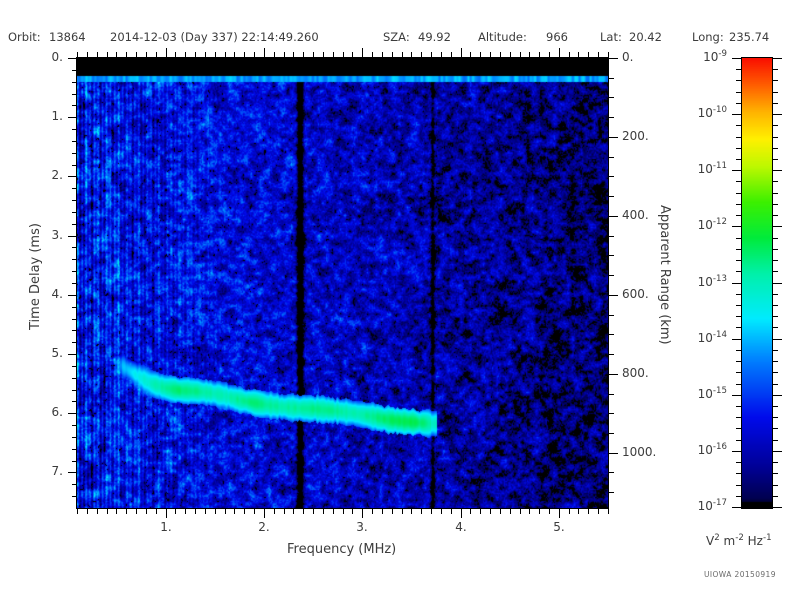 Image resolution: width=800 pixels, height=600 pixels. I want to click on credit-footer: UIOWA 20150919, so click(740, 574).